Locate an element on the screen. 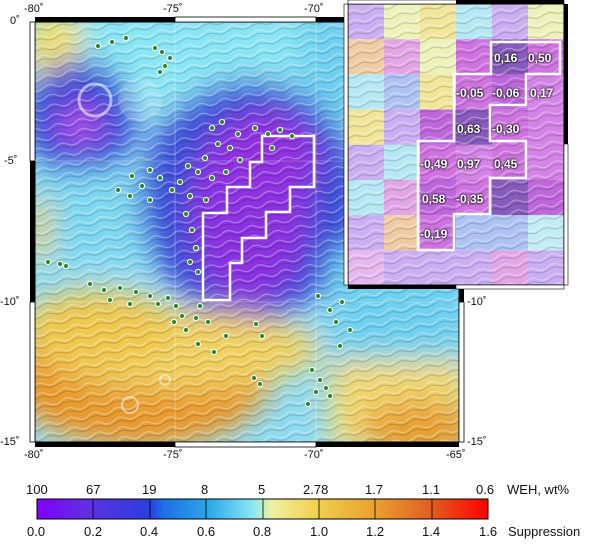 This screenshot has height=546, width=600. suppression-tick-label: 0.4 is located at coordinates (149, 531).